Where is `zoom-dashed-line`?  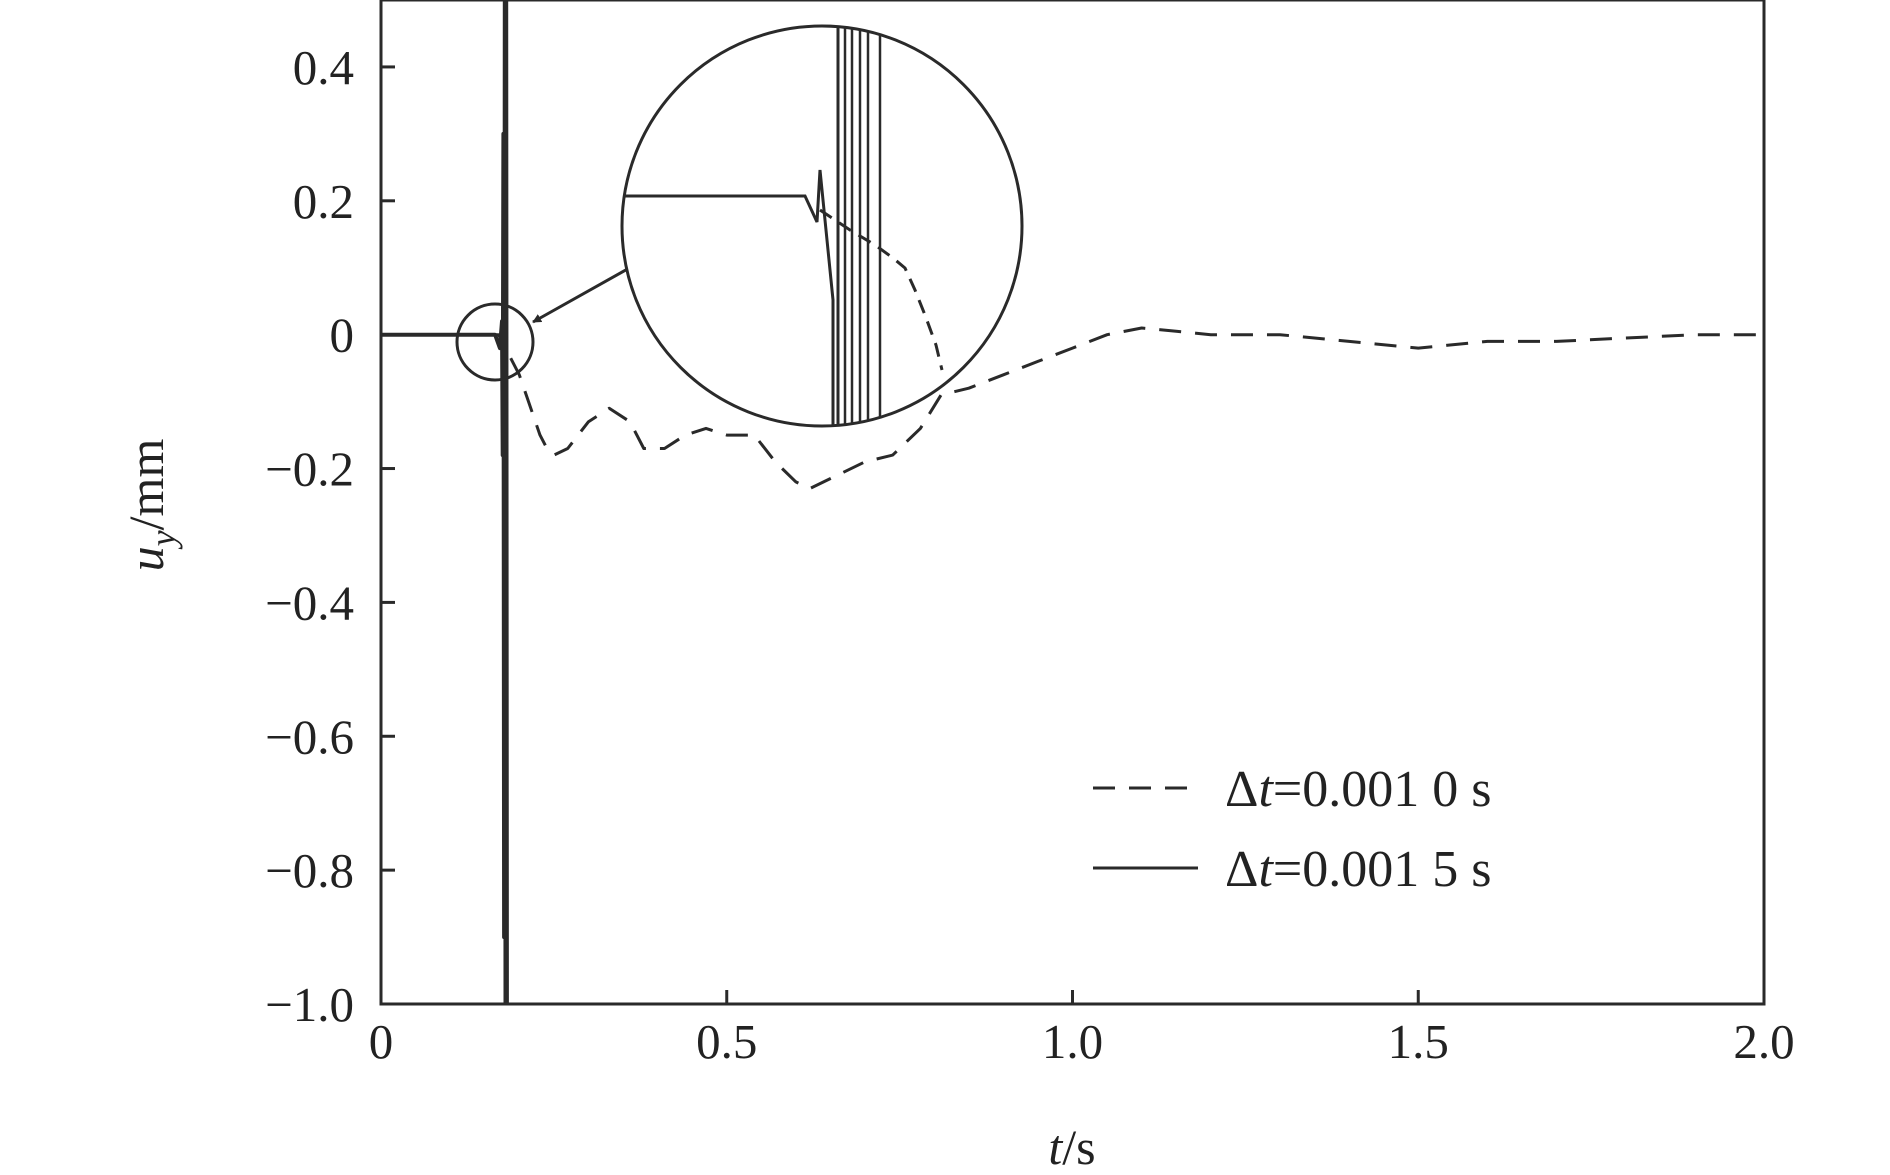 zoom-dashed-line is located at coordinates (881, 289).